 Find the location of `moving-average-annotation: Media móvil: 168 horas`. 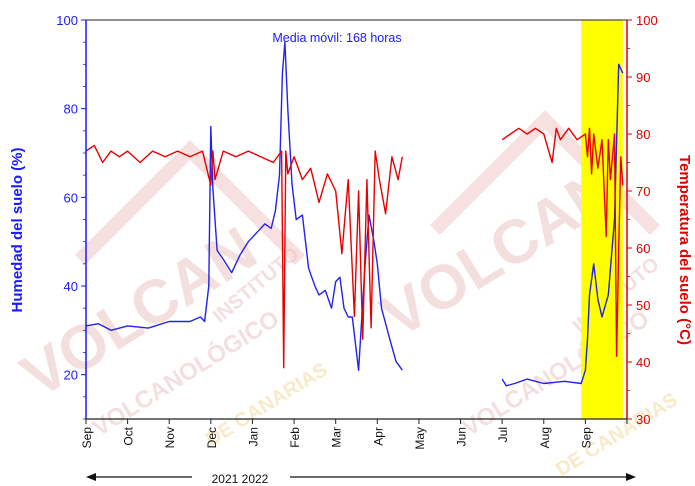

moving-average-annotation: Media móvil: 168 horas is located at coordinates (336, 38).